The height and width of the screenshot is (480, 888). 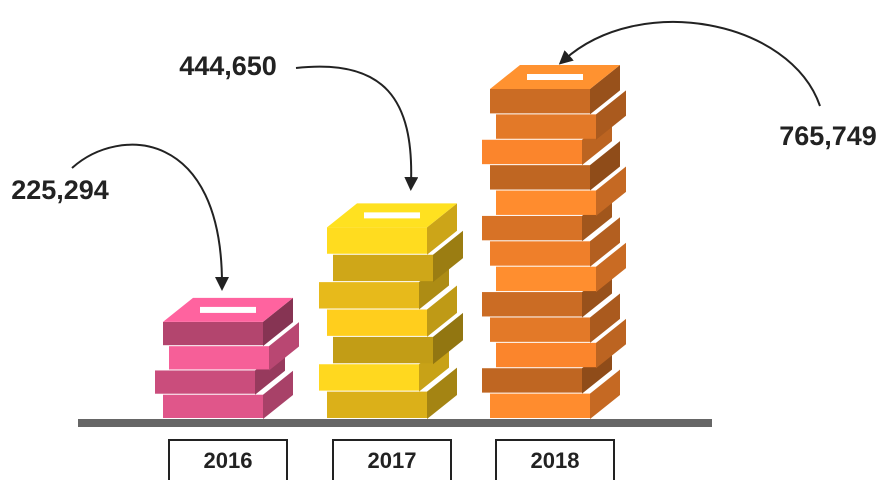 I want to click on category-label: 2016, so click(x=228, y=460).